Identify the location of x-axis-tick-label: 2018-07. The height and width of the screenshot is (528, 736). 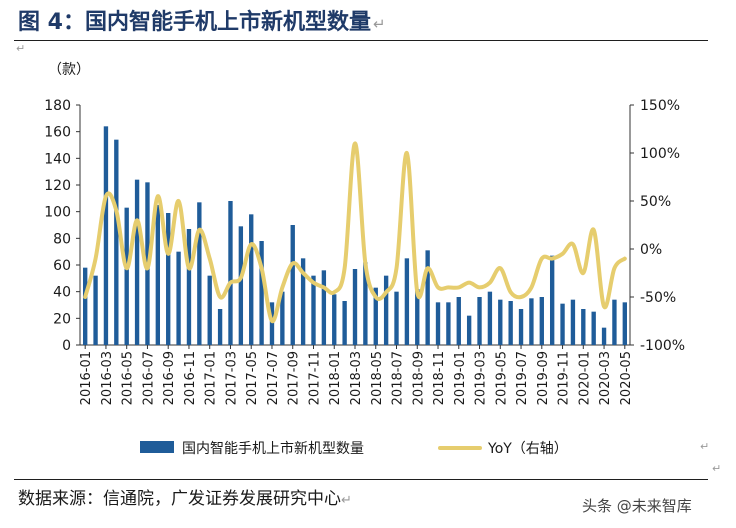
(398, 378).